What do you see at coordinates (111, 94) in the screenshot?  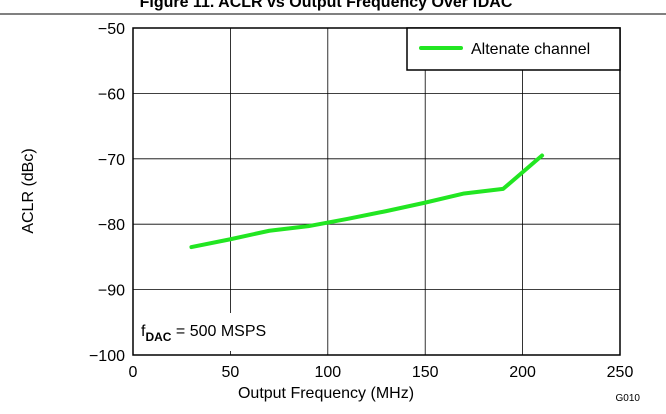 I see `y-tick-label: −60` at bounding box center [111, 94].